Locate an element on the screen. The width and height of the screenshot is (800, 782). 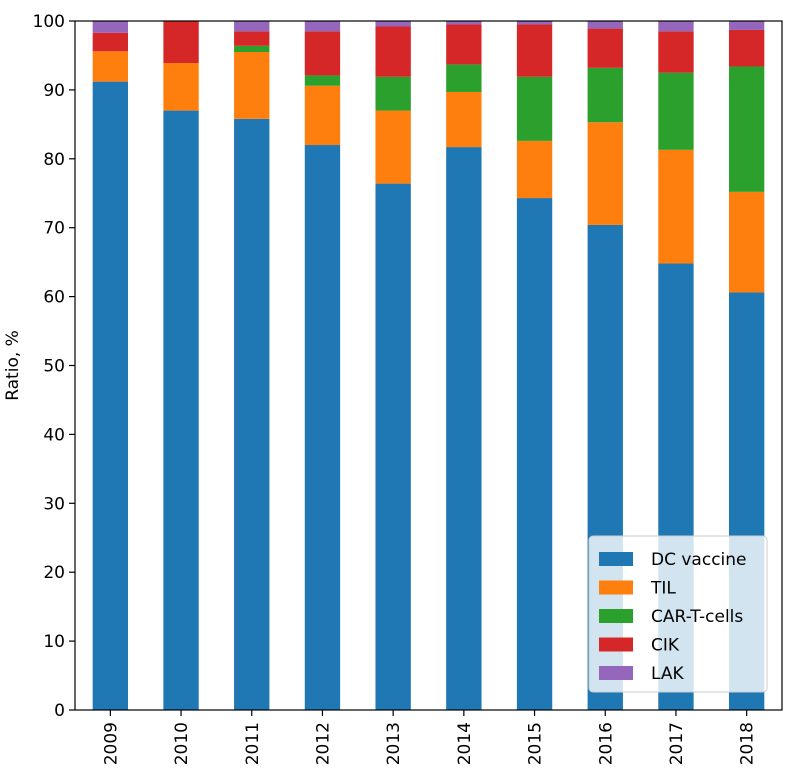
x-tick-label-2009: 2009 is located at coordinates (111, 743).